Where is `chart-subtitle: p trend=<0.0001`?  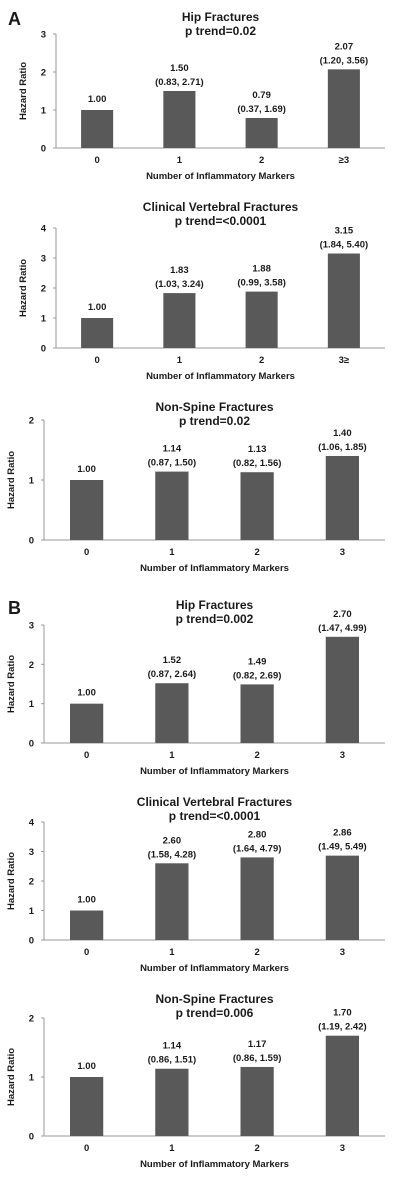 chart-subtitle: p trend=<0.0001 is located at coordinates (221, 221).